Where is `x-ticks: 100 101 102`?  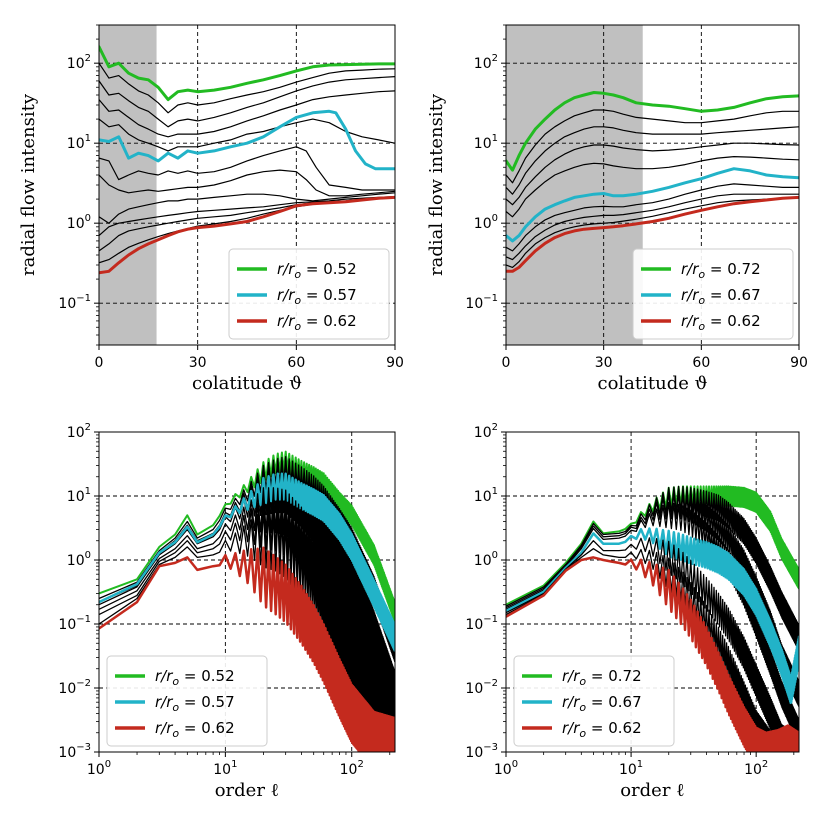
x-ticks: 100 101 102 is located at coordinates (644, 765).